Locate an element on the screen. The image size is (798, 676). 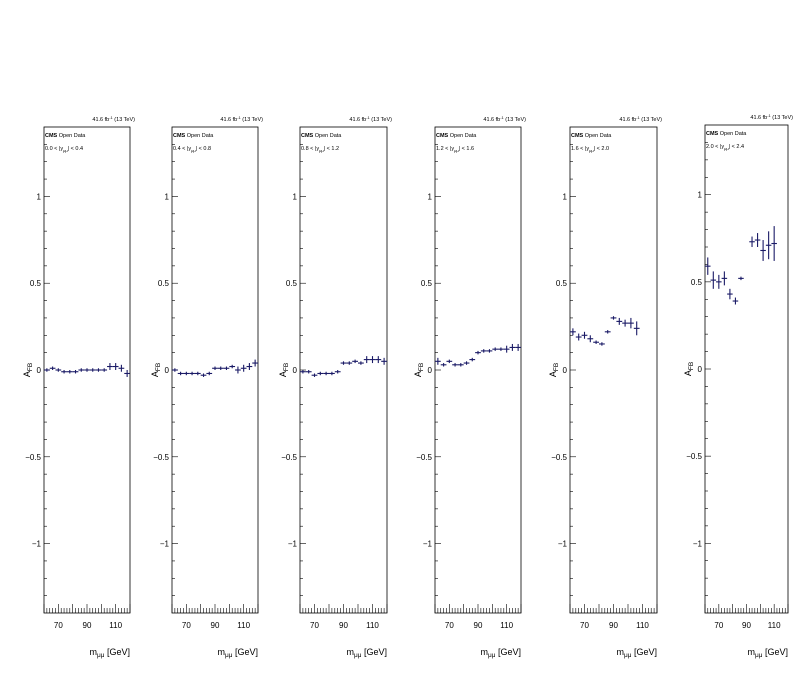
rapidity-bin-label: 0.8 < |yμμ| < 1.2 is located at coordinates (320, 149).